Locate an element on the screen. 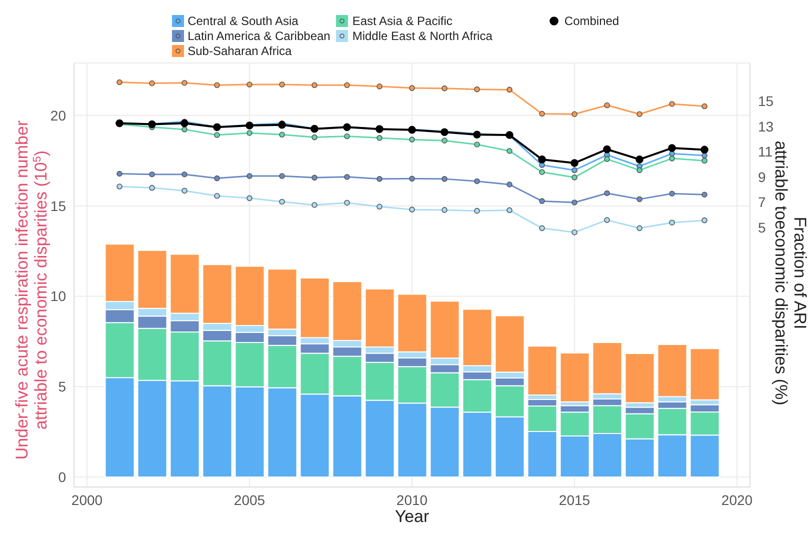 The image size is (812, 537). y2-tick-label: 5 is located at coordinates (762, 228).